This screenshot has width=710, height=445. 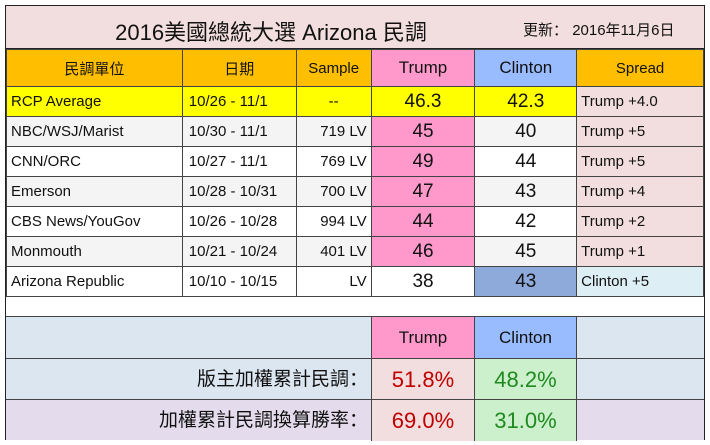 I want to click on weighted-poll-row: 版主加權累計民調： 51.8% 48.2%, so click(x=355, y=379).